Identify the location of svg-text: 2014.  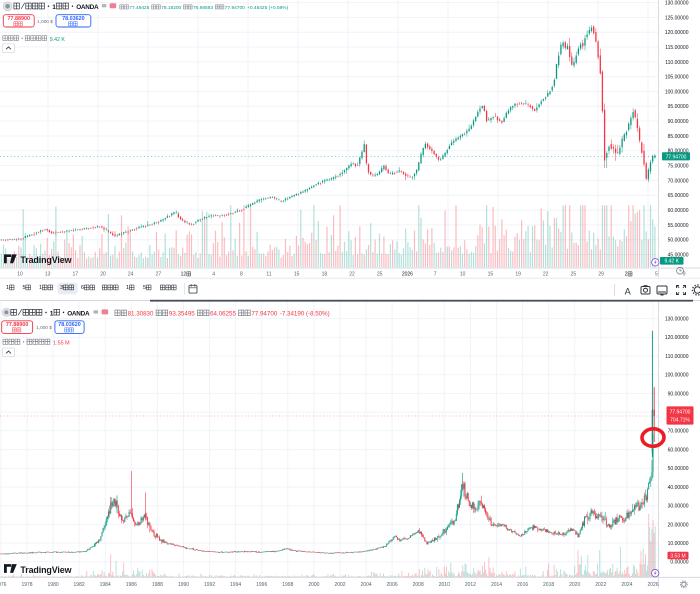
(496, 585).